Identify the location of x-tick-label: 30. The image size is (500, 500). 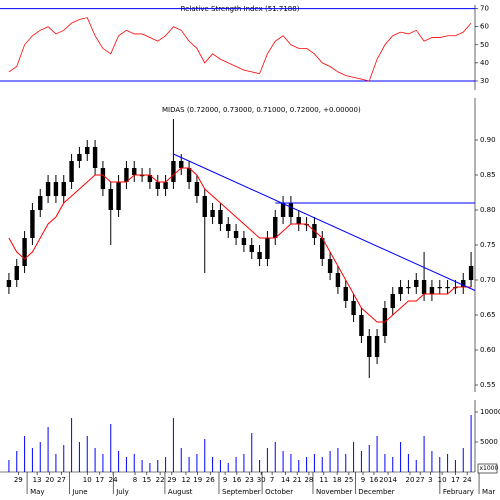
(261, 480).